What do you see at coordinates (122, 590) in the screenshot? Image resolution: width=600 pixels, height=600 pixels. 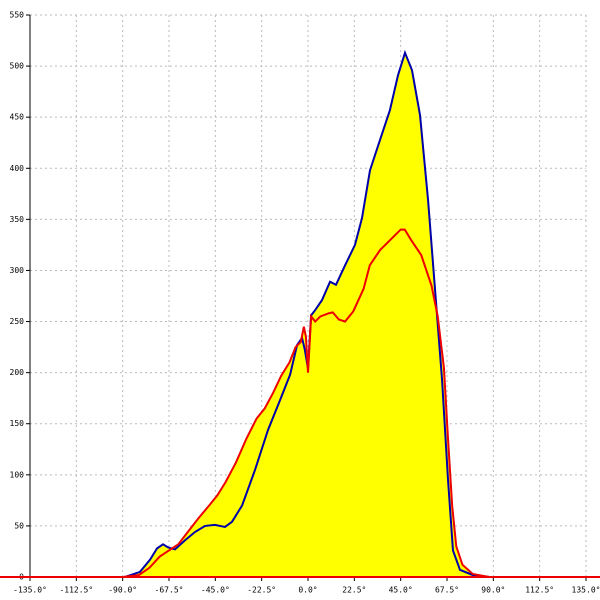 I see `x-tick-label: -90.0°` at bounding box center [122, 590].